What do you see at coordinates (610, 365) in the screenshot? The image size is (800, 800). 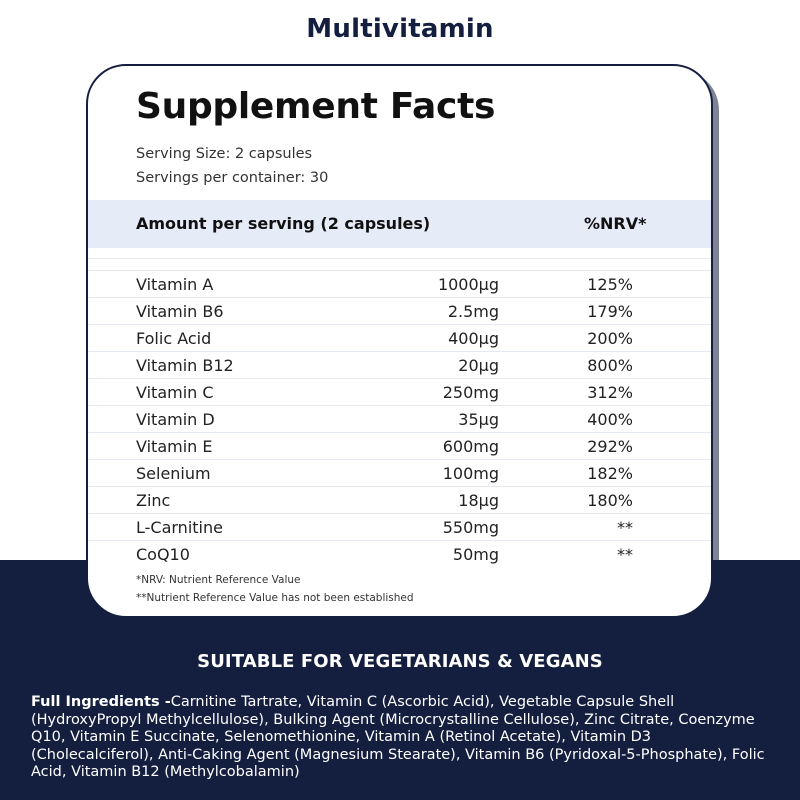 I see `nutrient-nrv: 800%` at bounding box center [610, 365].